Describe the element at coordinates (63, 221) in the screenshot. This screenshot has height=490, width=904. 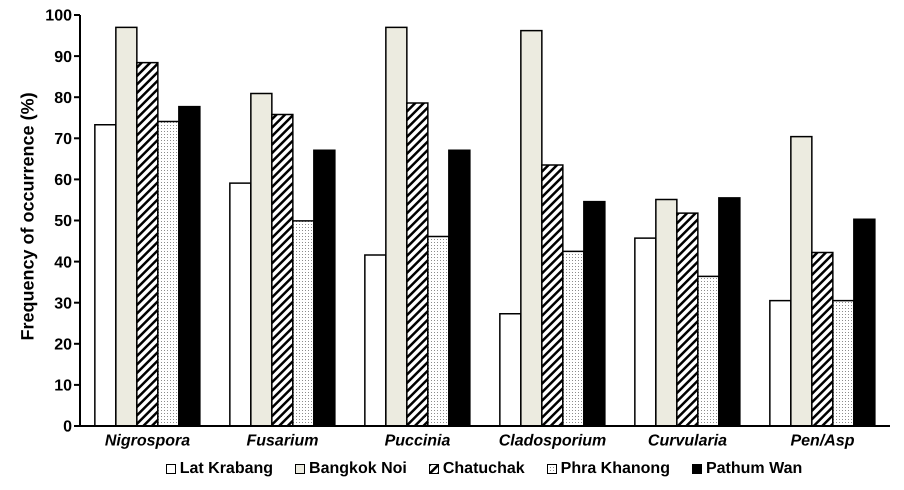
I see `y-tick-label: 50` at that location.